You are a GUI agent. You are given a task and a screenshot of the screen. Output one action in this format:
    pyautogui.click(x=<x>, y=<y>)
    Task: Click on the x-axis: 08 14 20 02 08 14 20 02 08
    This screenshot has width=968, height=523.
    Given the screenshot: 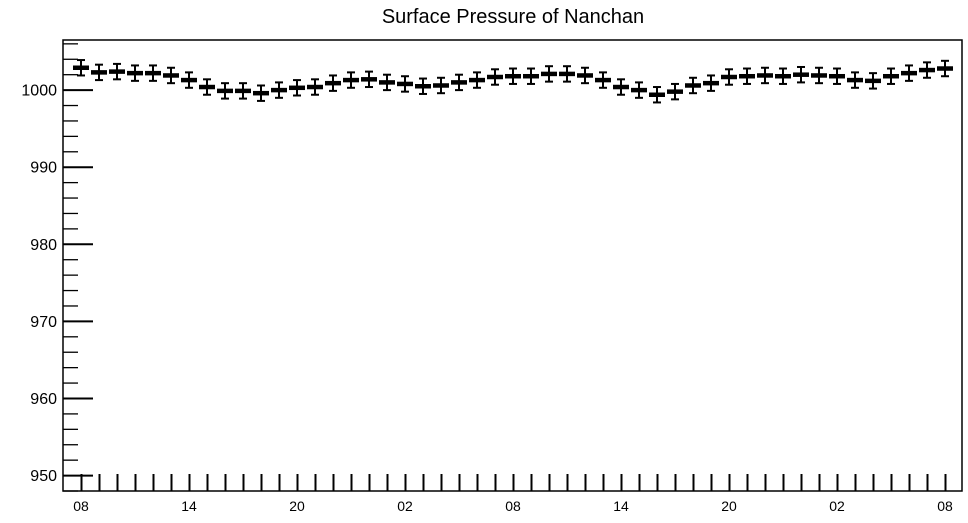 What is the action you would take?
    pyautogui.click(x=513, y=494)
    